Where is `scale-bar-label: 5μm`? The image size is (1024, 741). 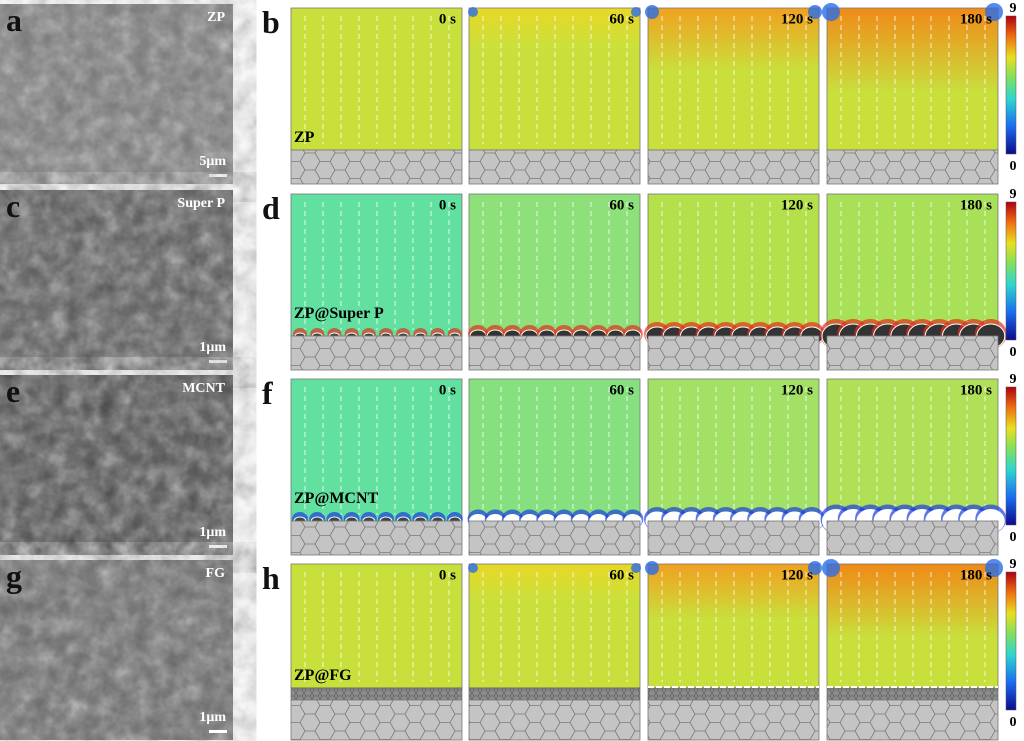
scale-bar-label: 5μm is located at coordinates (212, 161).